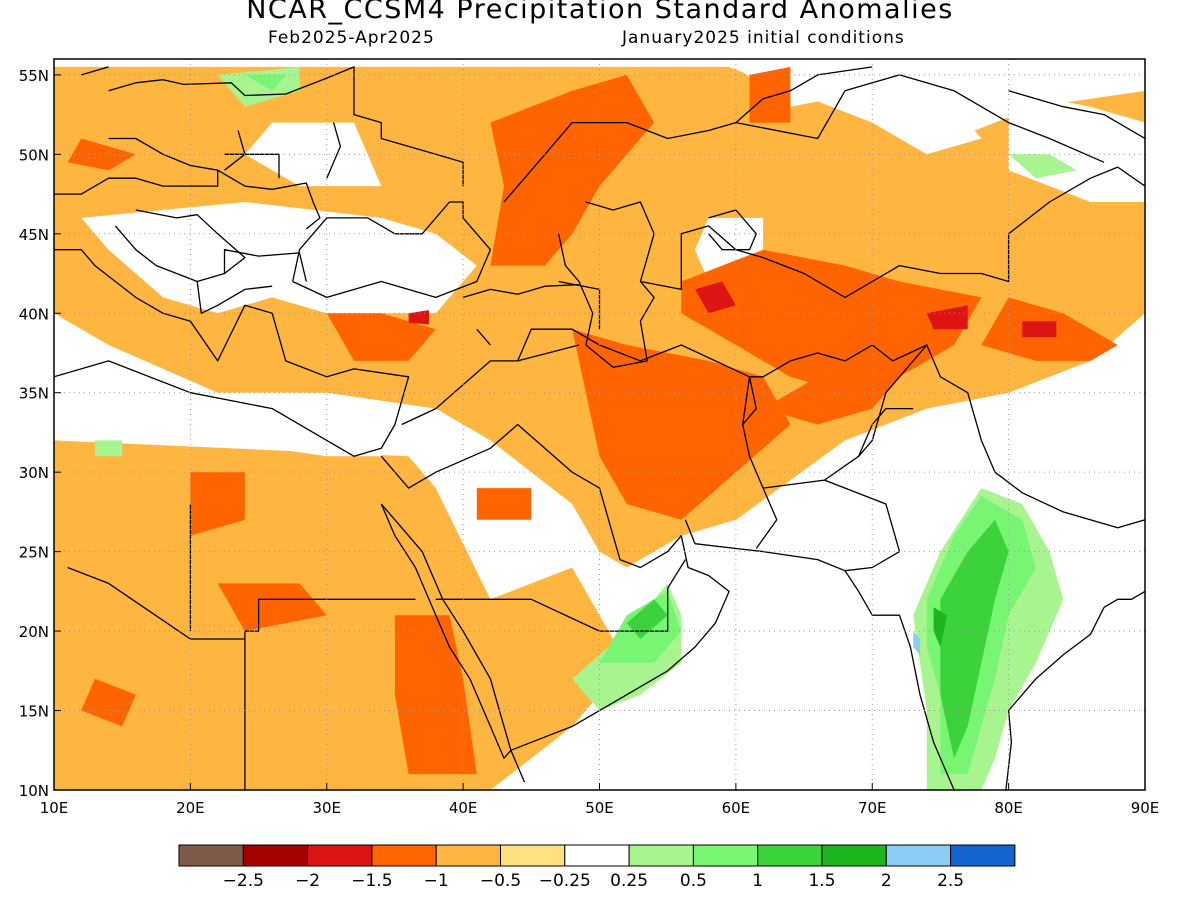 This screenshot has height=900, width=1200. I want to click on lat-tick-label: 40N, so click(34, 314).